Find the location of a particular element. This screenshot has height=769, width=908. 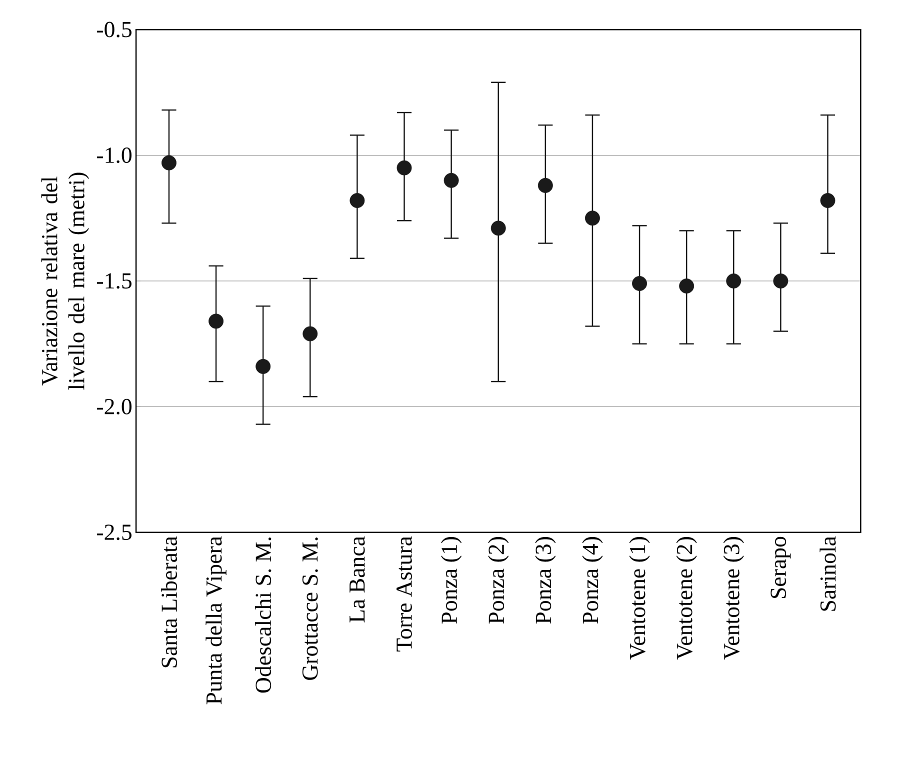

x-tick-label: Santa Liberata is located at coordinates (169, 602).